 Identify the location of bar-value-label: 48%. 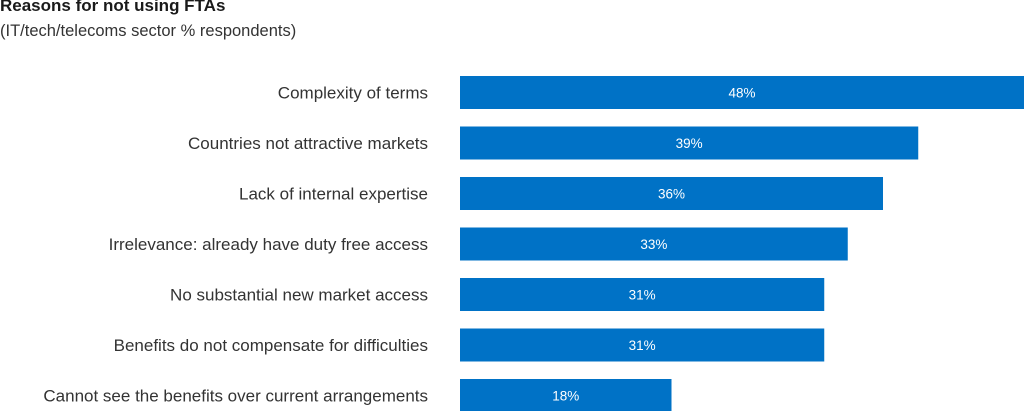
(741, 93).